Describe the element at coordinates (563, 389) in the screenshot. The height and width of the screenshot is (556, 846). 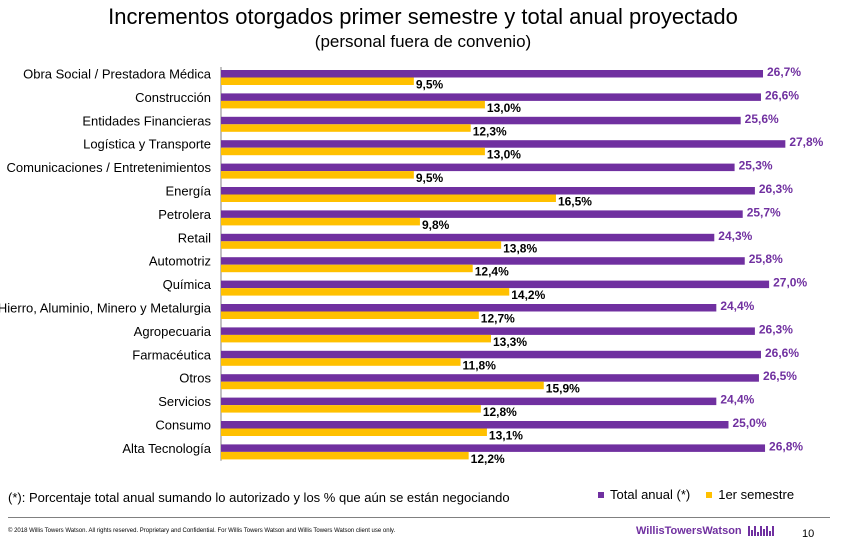
I see `data-label-1er-semestre: 15,9%` at that location.